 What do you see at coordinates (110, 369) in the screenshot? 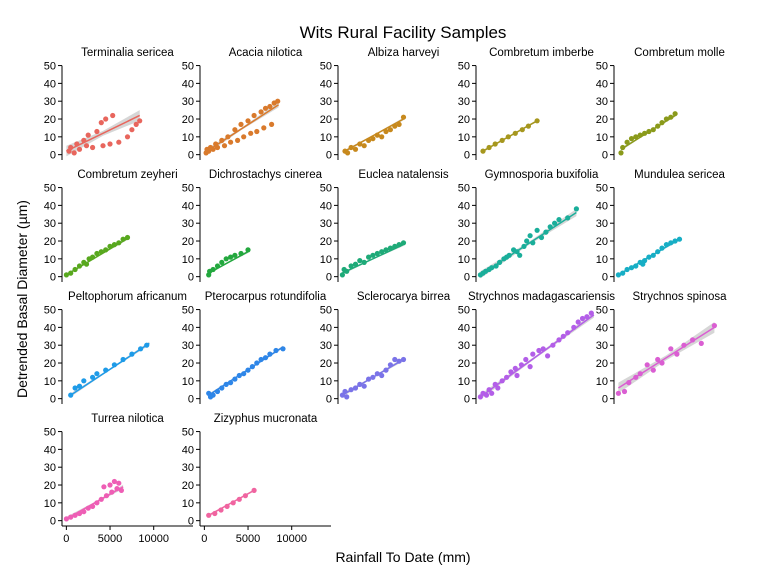
I see `trend-line-peltophorum-africanum` at bounding box center [110, 369].